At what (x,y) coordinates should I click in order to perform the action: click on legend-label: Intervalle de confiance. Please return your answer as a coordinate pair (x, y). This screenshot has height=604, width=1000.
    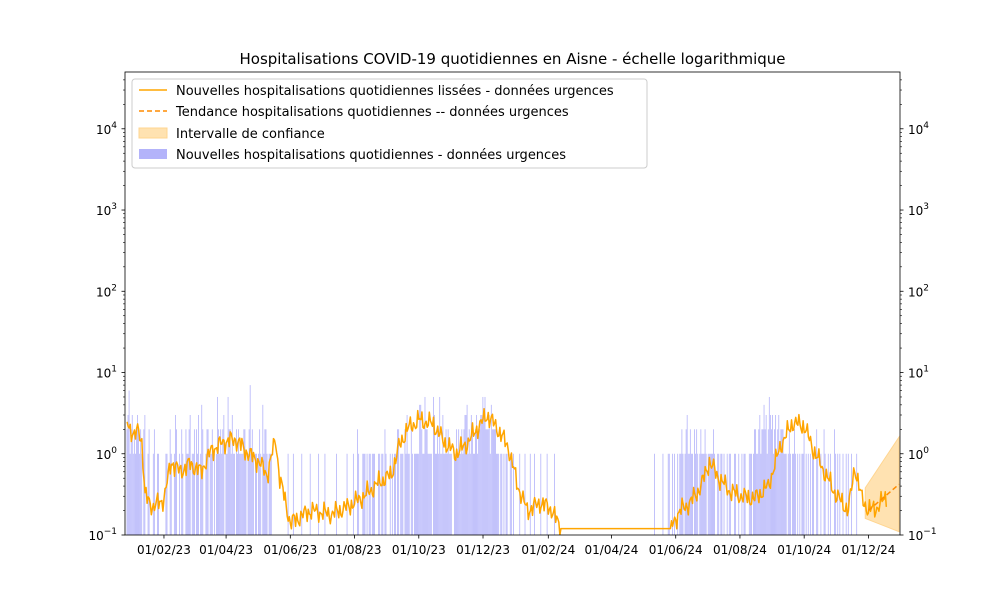
    Looking at the image, I should click on (250, 134).